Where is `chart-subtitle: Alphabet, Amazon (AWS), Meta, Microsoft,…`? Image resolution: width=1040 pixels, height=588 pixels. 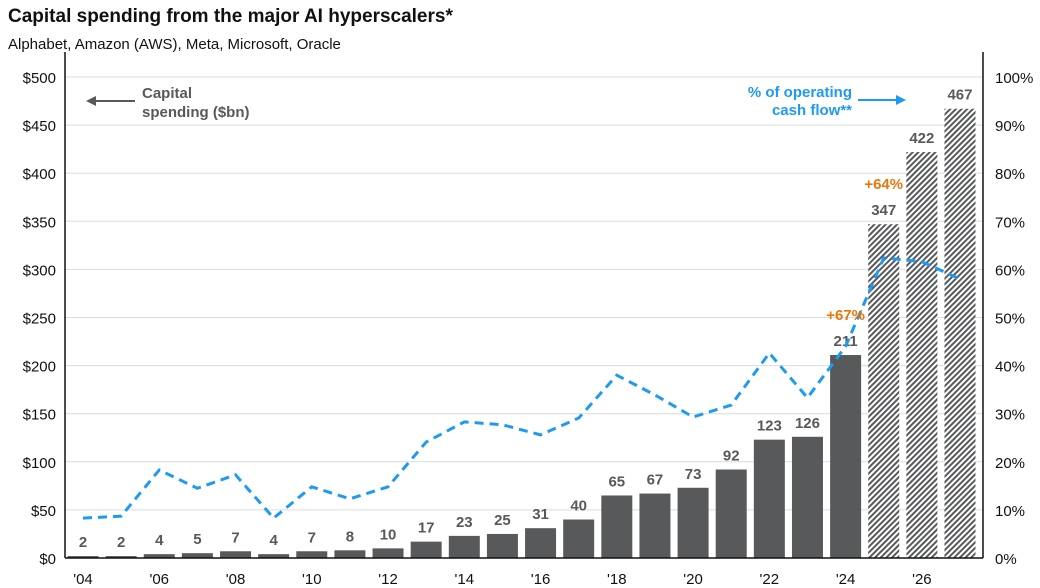 chart-subtitle: Alphabet, Amazon (AWS), Meta, Microsoft,… is located at coordinates (174, 44).